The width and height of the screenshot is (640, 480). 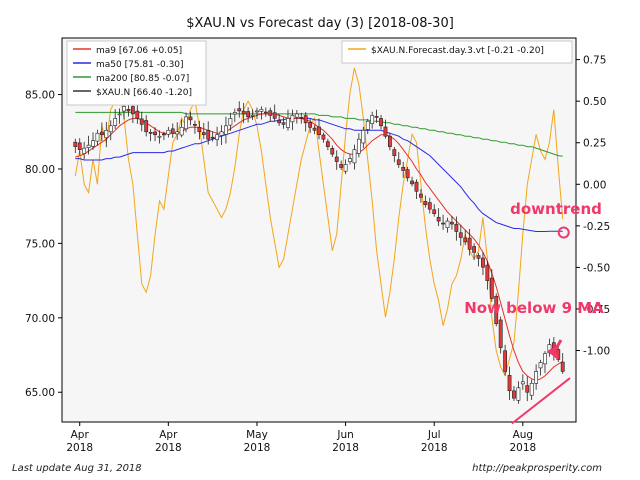 I want to click on x-tick-label: Aug, so click(x=523, y=435).